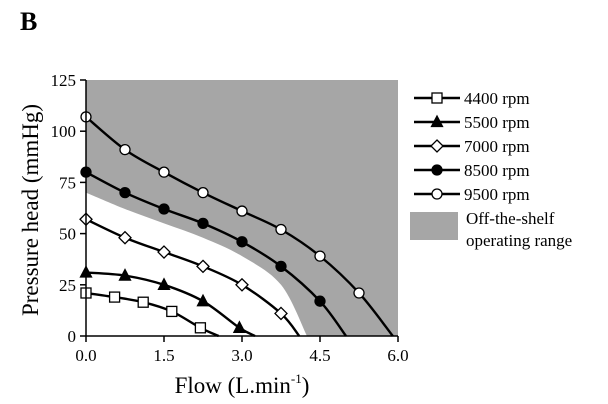  What do you see at coordinates (68, 208) in the screenshot?
I see `y-ticks: 0 25 50 75 100 125` at bounding box center [68, 208].